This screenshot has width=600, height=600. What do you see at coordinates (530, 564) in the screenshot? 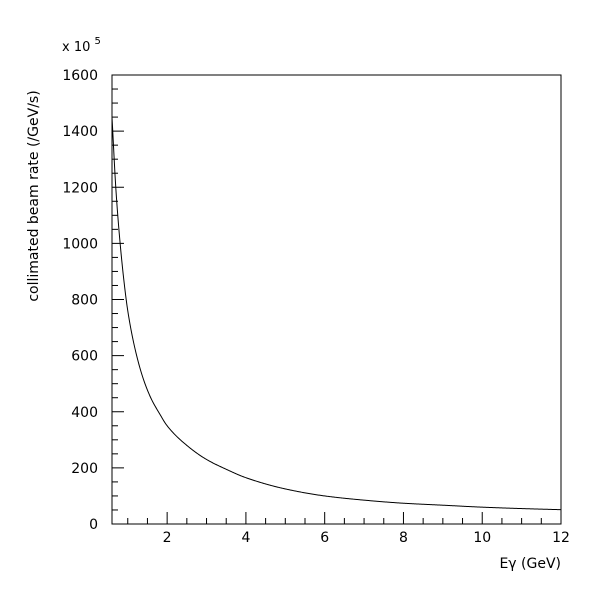
I see `x-axis-title: Eγ (GeV)` at bounding box center [530, 564].